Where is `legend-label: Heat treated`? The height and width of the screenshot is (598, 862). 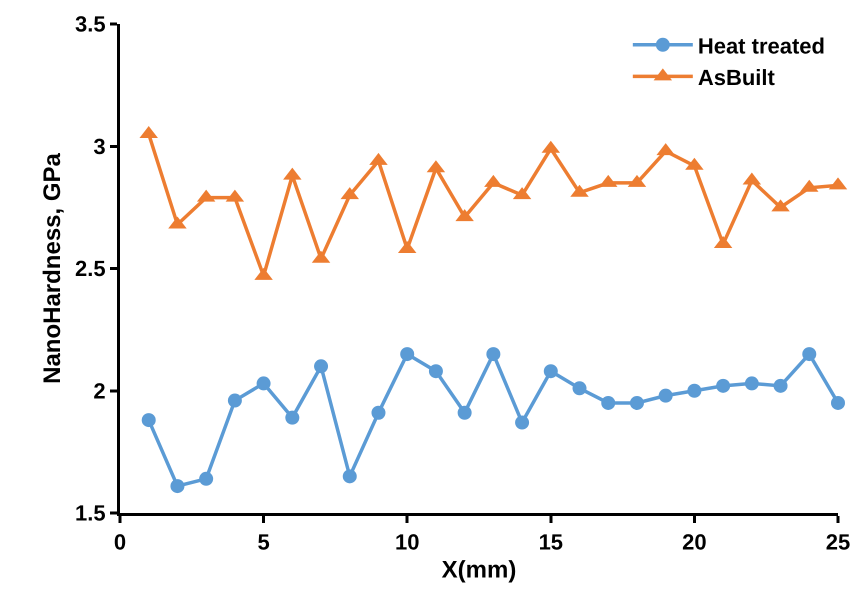 legend-label: Heat treated is located at coordinates (761, 45).